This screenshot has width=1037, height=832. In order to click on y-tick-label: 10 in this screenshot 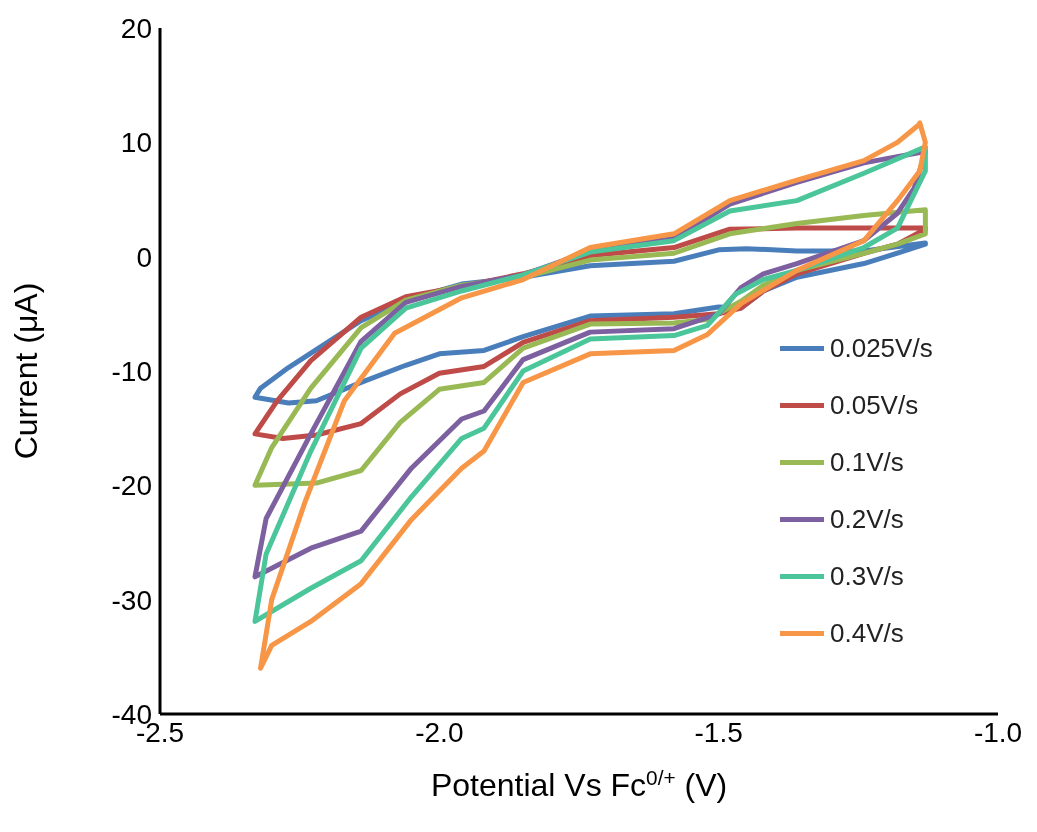, I will do `click(136, 143)`.